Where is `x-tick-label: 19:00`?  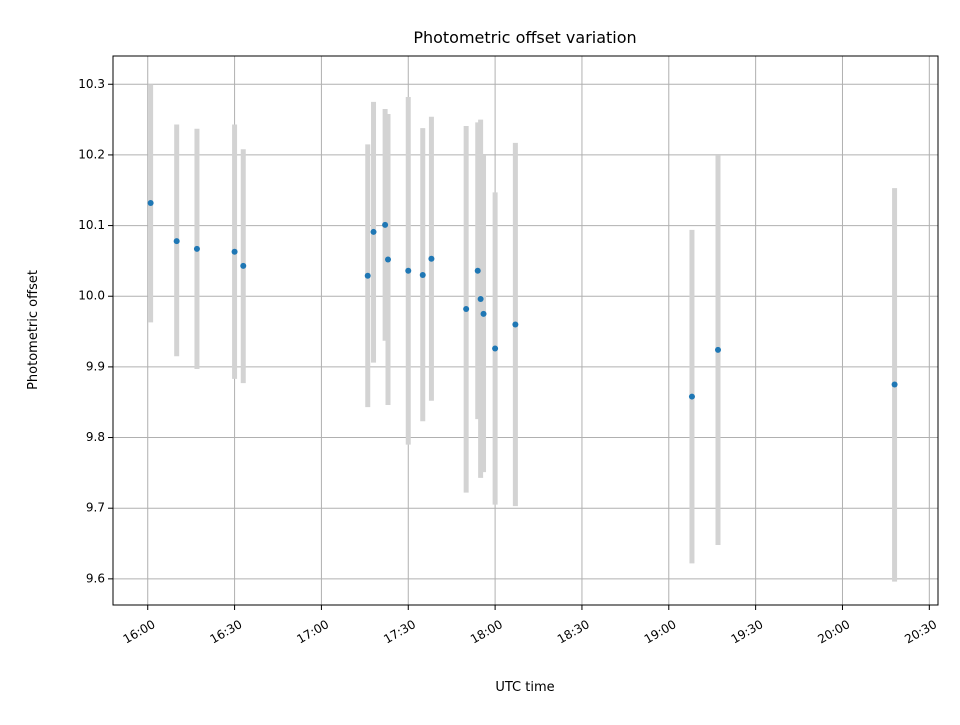
x-tick-label: 19:00 is located at coordinates (660, 631).